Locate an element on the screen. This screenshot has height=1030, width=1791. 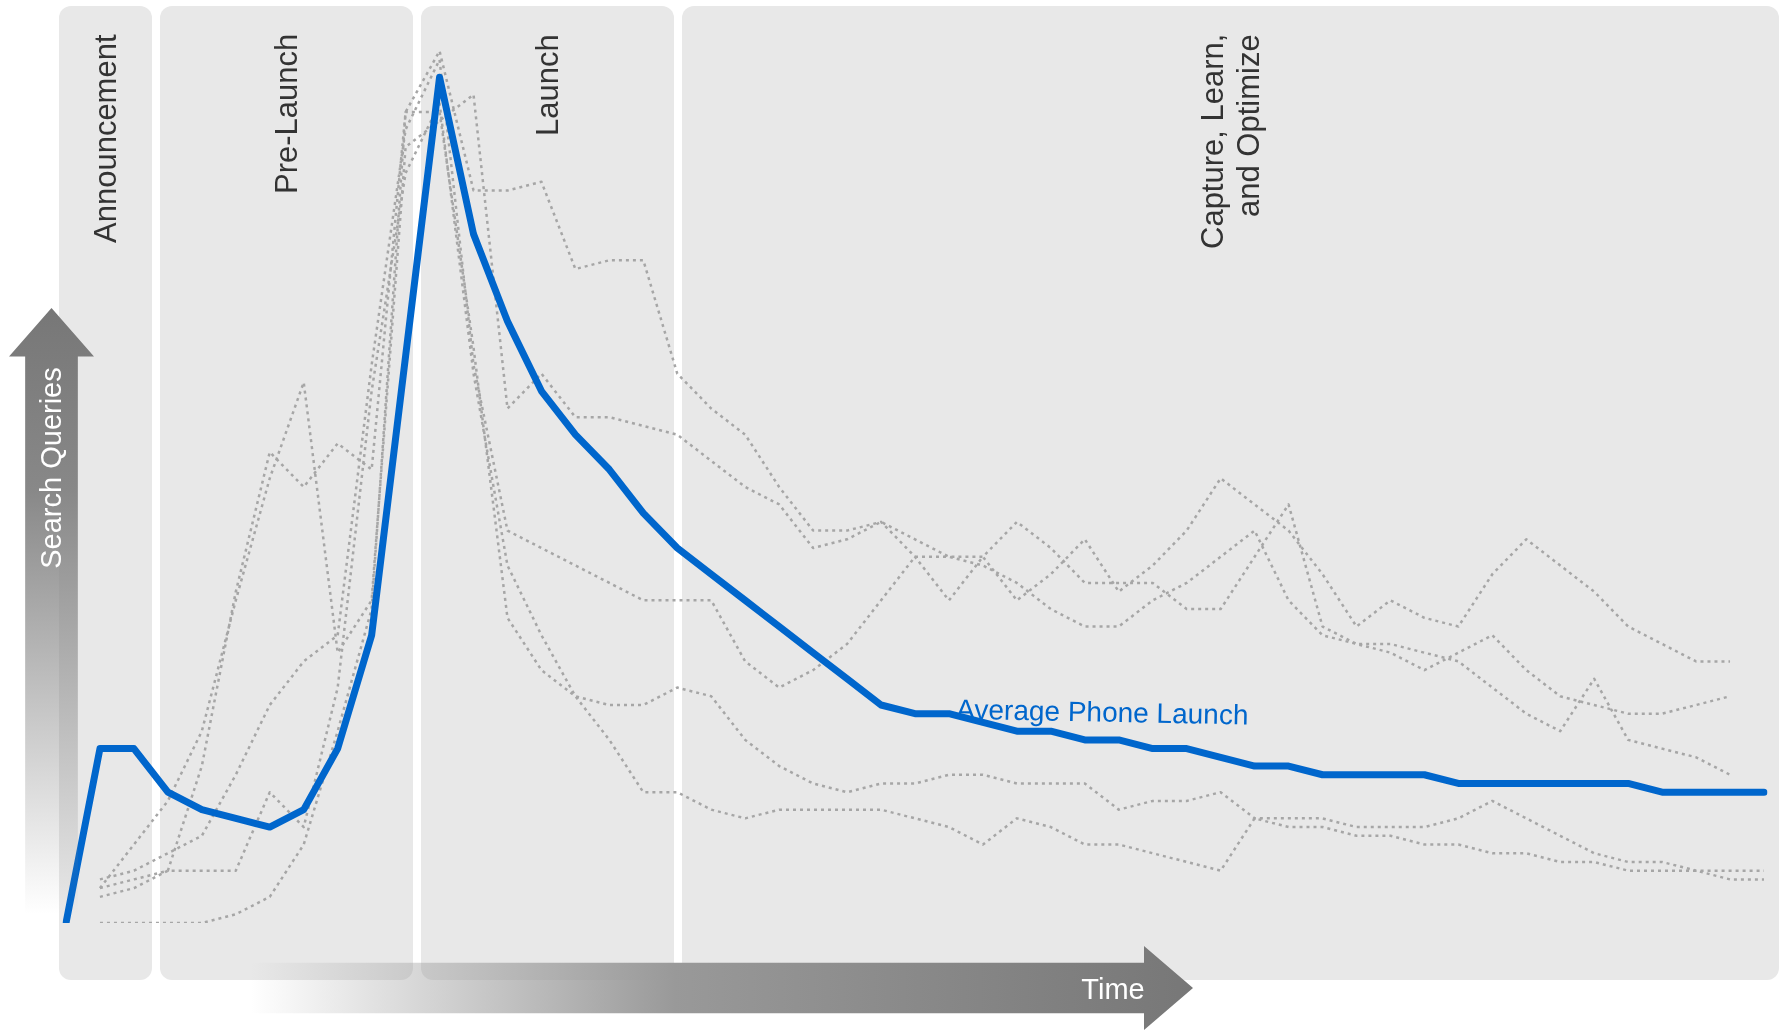
phase-panel: Launch is located at coordinates (547, 493).